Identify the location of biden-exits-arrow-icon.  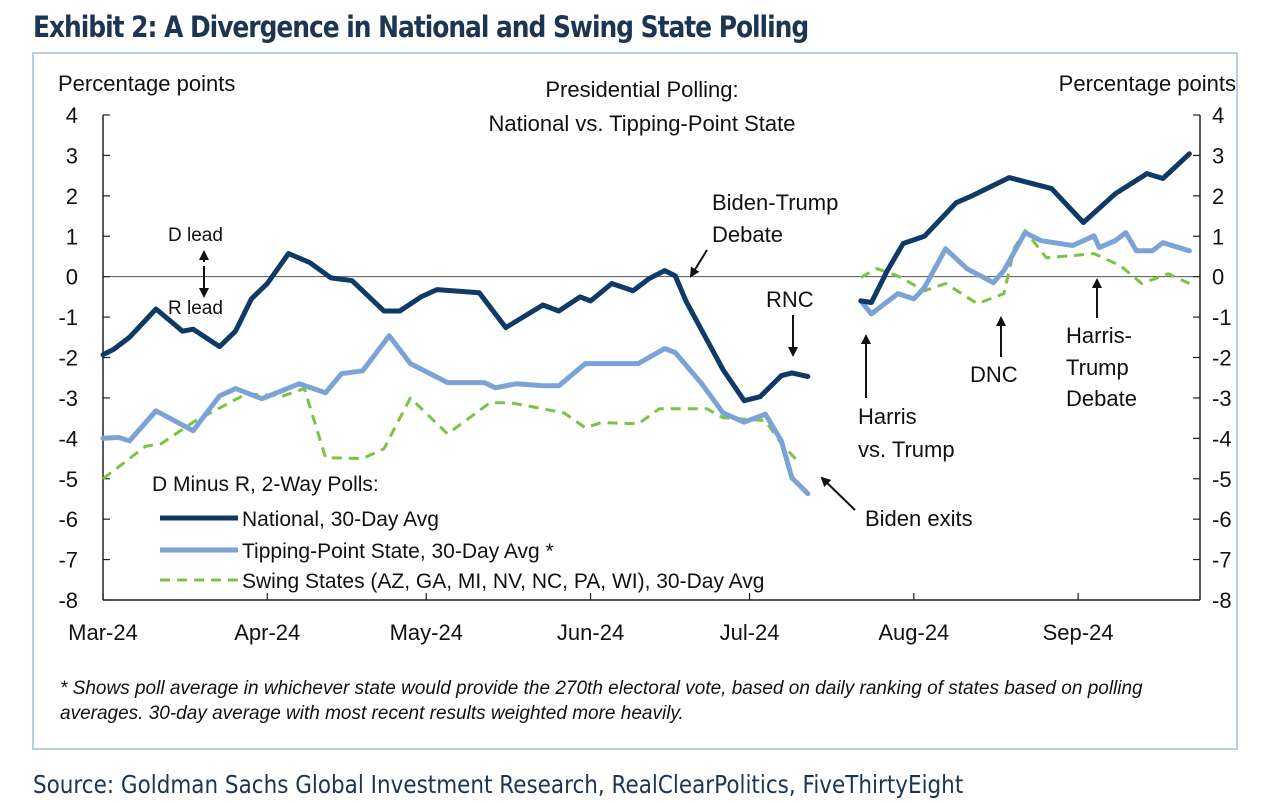
(838, 493).